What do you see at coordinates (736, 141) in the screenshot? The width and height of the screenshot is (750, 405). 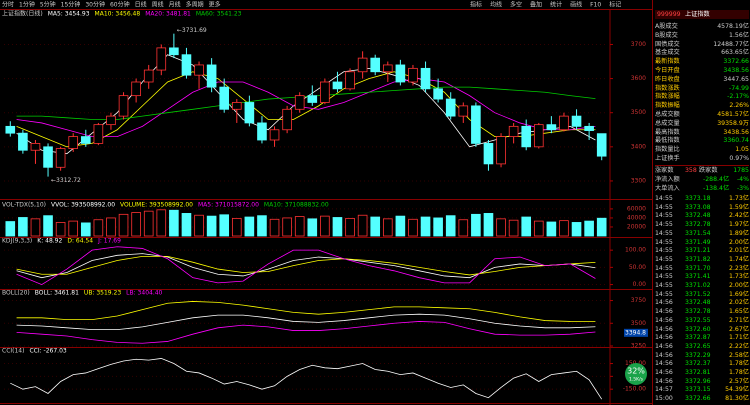 I see `cell: 3360.74` at bounding box center [736, 141].